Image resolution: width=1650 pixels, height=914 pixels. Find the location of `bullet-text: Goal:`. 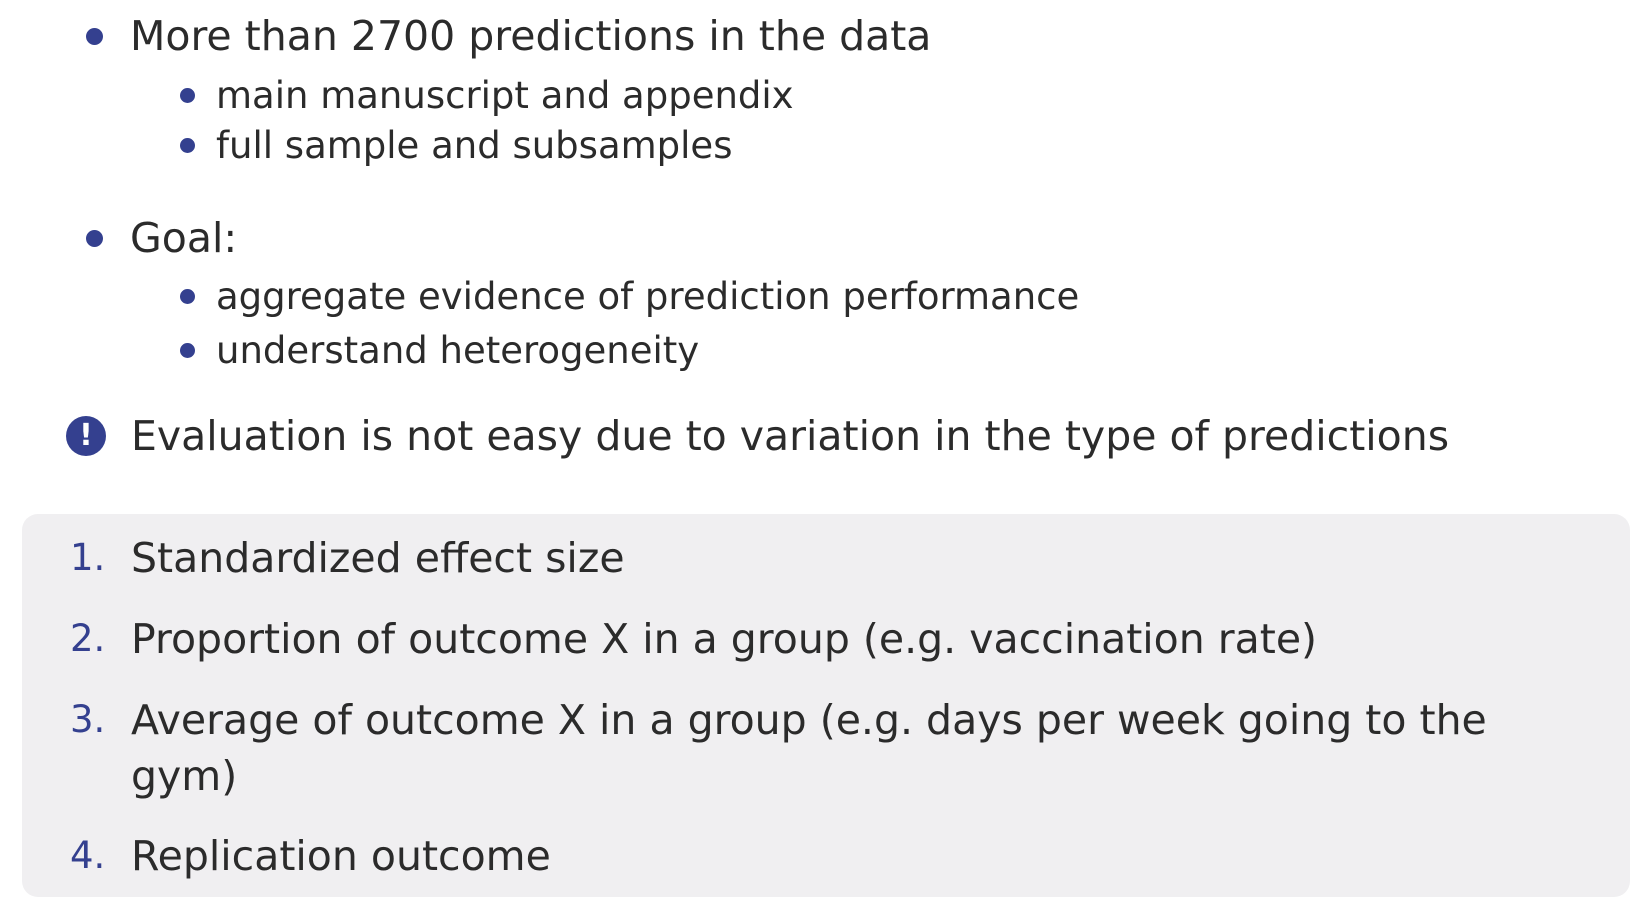

bullet-text: Goal: is located at coordinates (184, 238).